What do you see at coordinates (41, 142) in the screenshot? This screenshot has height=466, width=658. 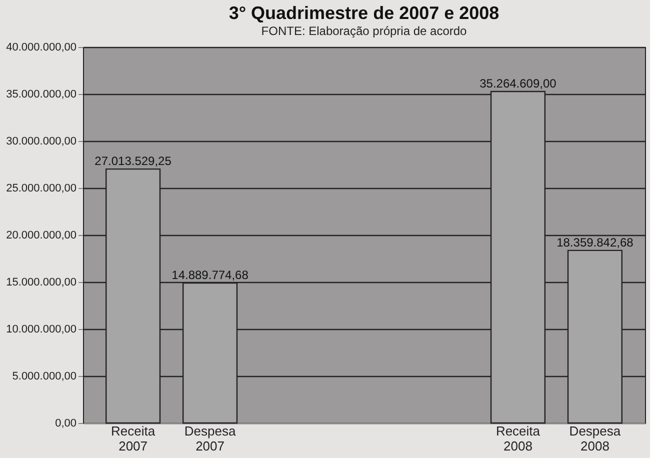 I see `y-tick-label: 30.000.000,00` at bounding box center [41, 142].